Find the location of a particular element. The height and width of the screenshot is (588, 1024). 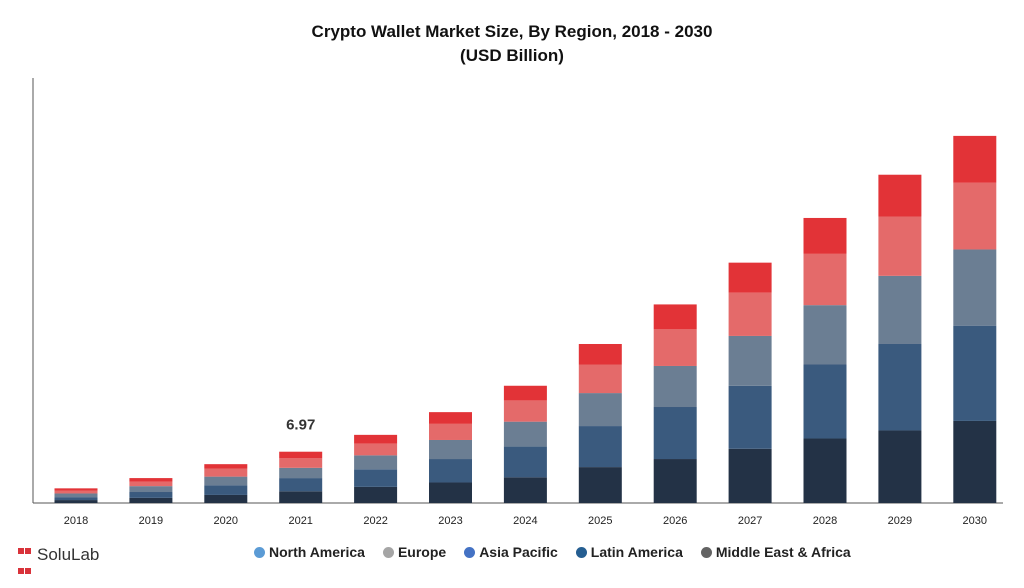

bar-europe-2027 is located at coordinates (750, 314).